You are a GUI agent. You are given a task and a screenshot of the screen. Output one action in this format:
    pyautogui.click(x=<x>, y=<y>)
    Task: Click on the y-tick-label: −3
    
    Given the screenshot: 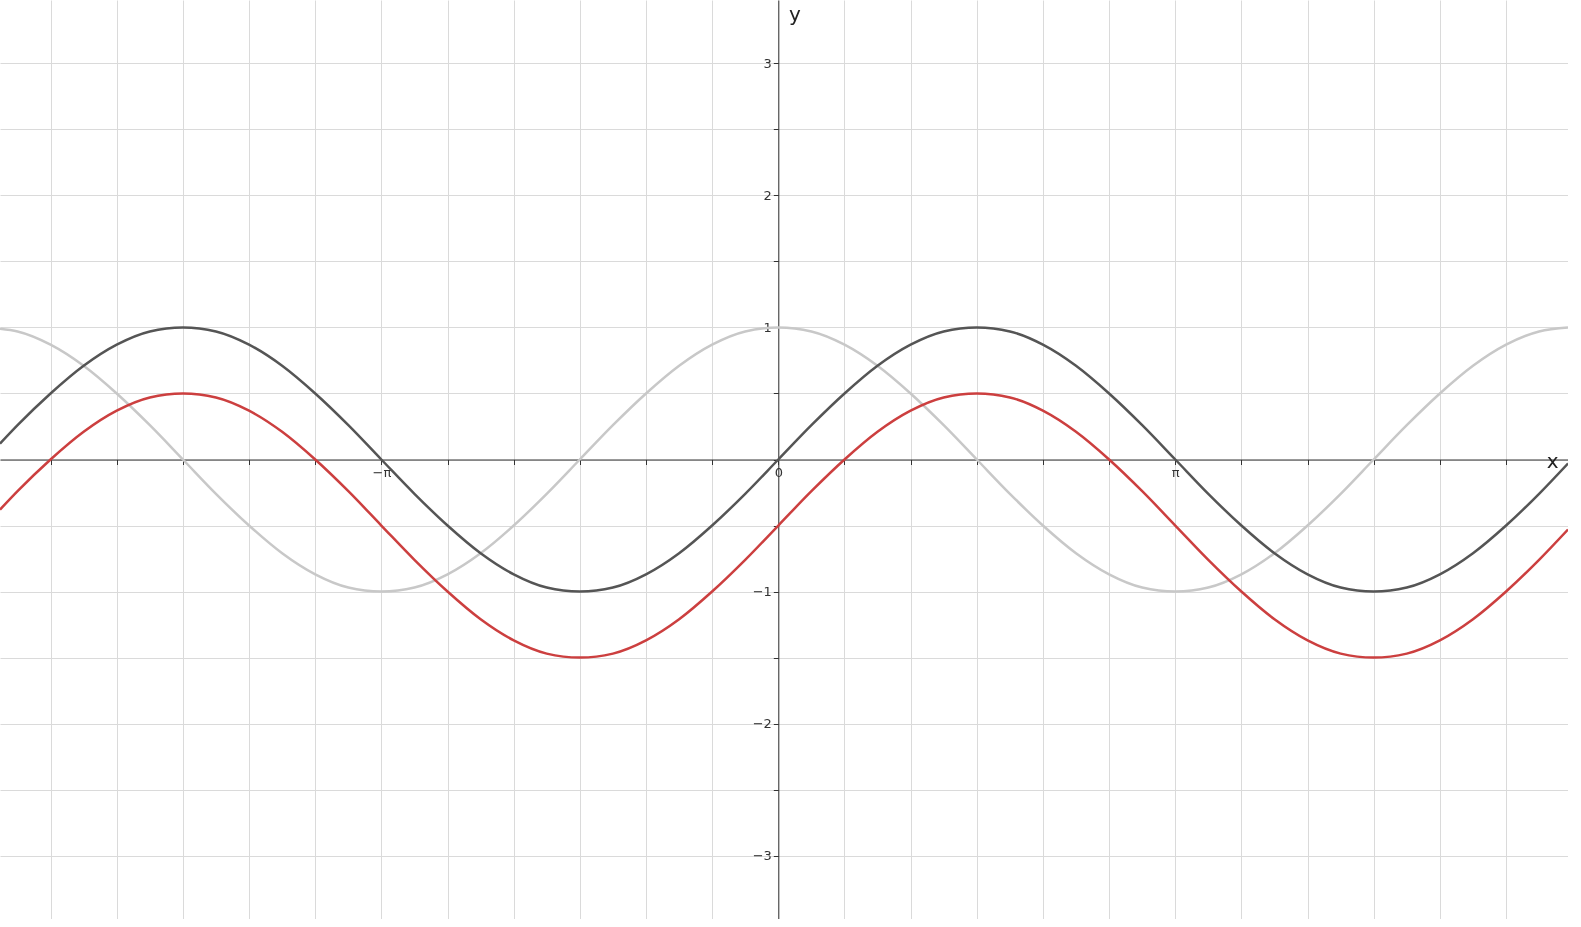 What is the action you would take?
    pyautogui.click(x=762, y=856)
    